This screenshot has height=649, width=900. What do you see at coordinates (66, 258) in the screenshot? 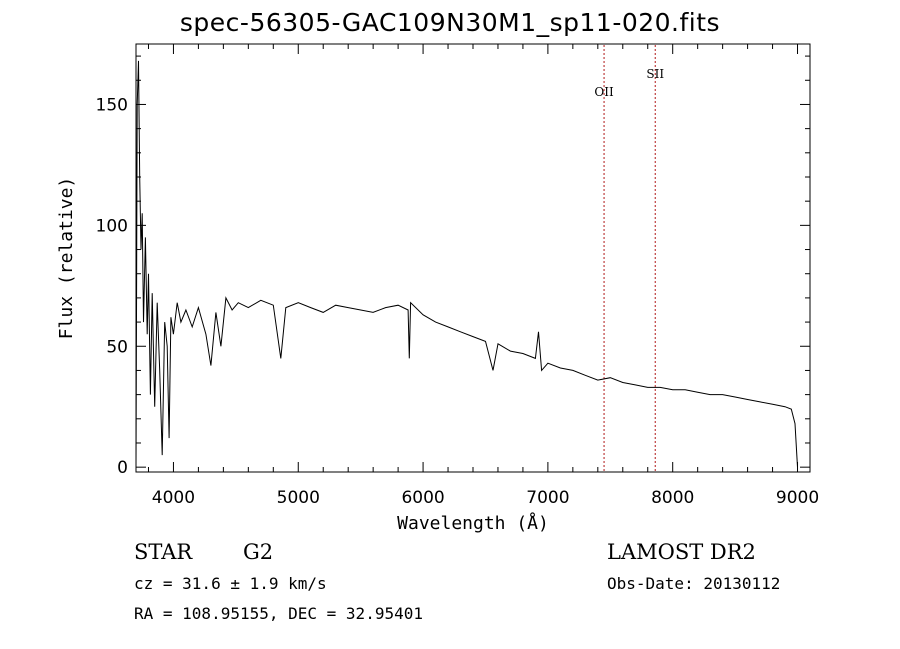
I see `y-axis-label: Flux (relative)` at bounding box center [66, 258].